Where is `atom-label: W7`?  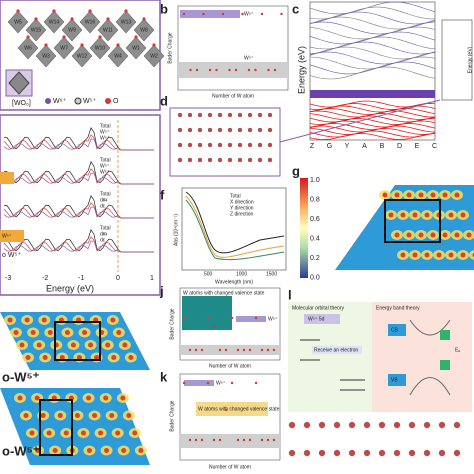 atom-label: W7 is located at coordinates (64, 48).